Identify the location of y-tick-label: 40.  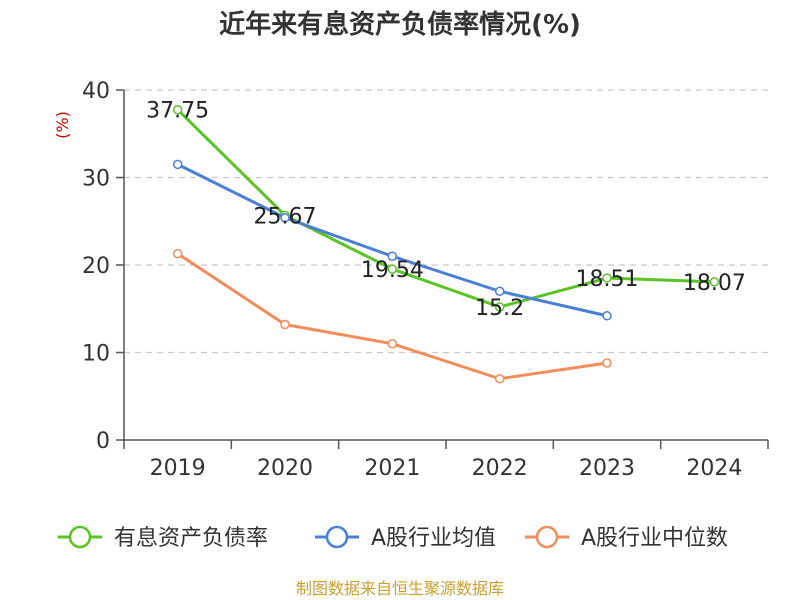
(96, 91).